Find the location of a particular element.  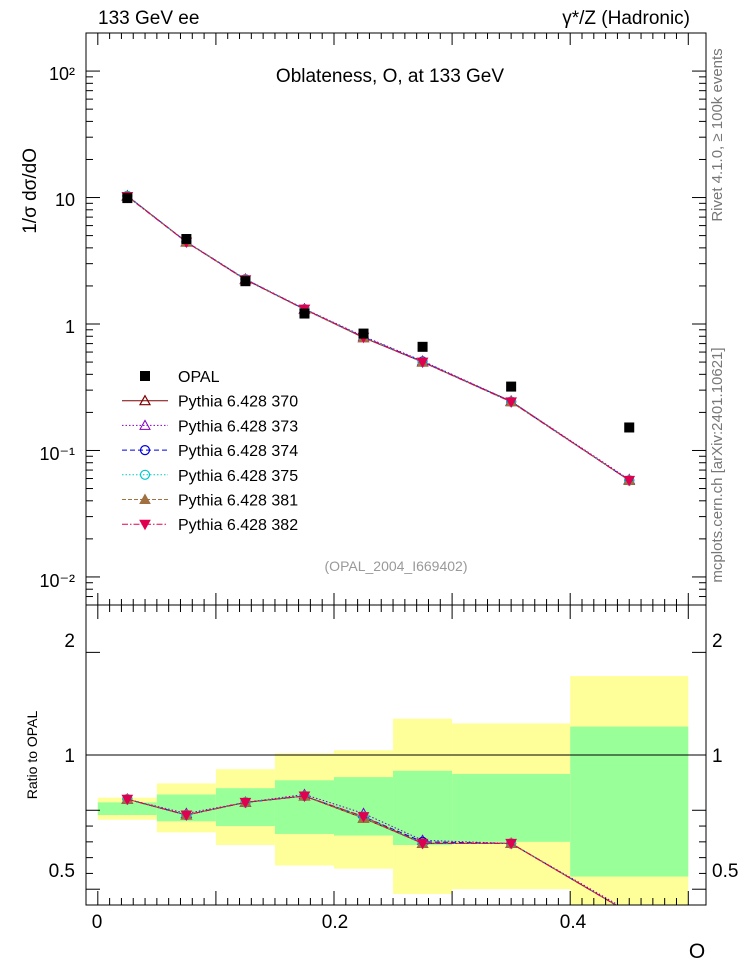

watermark: (OPAL_2004_I669402) is located at coordinates (396, 566).